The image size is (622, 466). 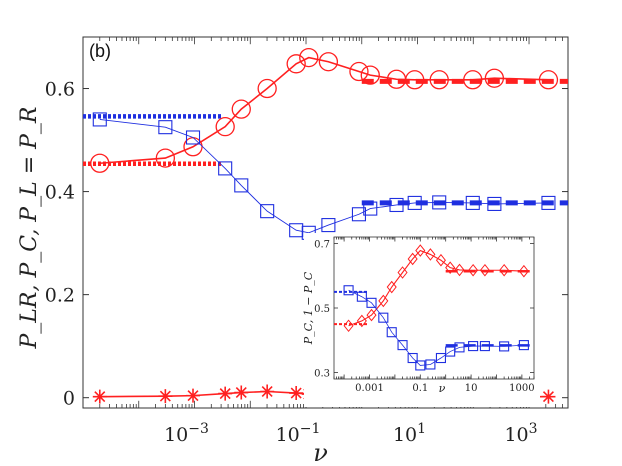 What do you see at coordinates (322, 244) in the screenshot?
I see `inset-y-tick-label: 0.7` at bounding box center [322, 244].